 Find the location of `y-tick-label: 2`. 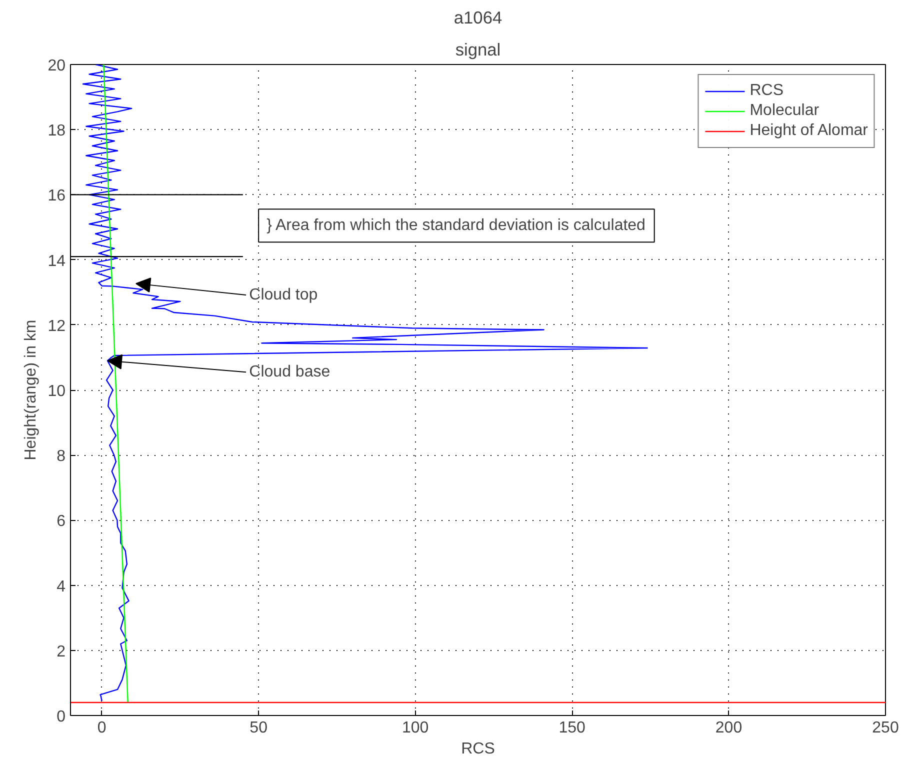

y-tick-label: 2 is located at coordinates (61, 651).